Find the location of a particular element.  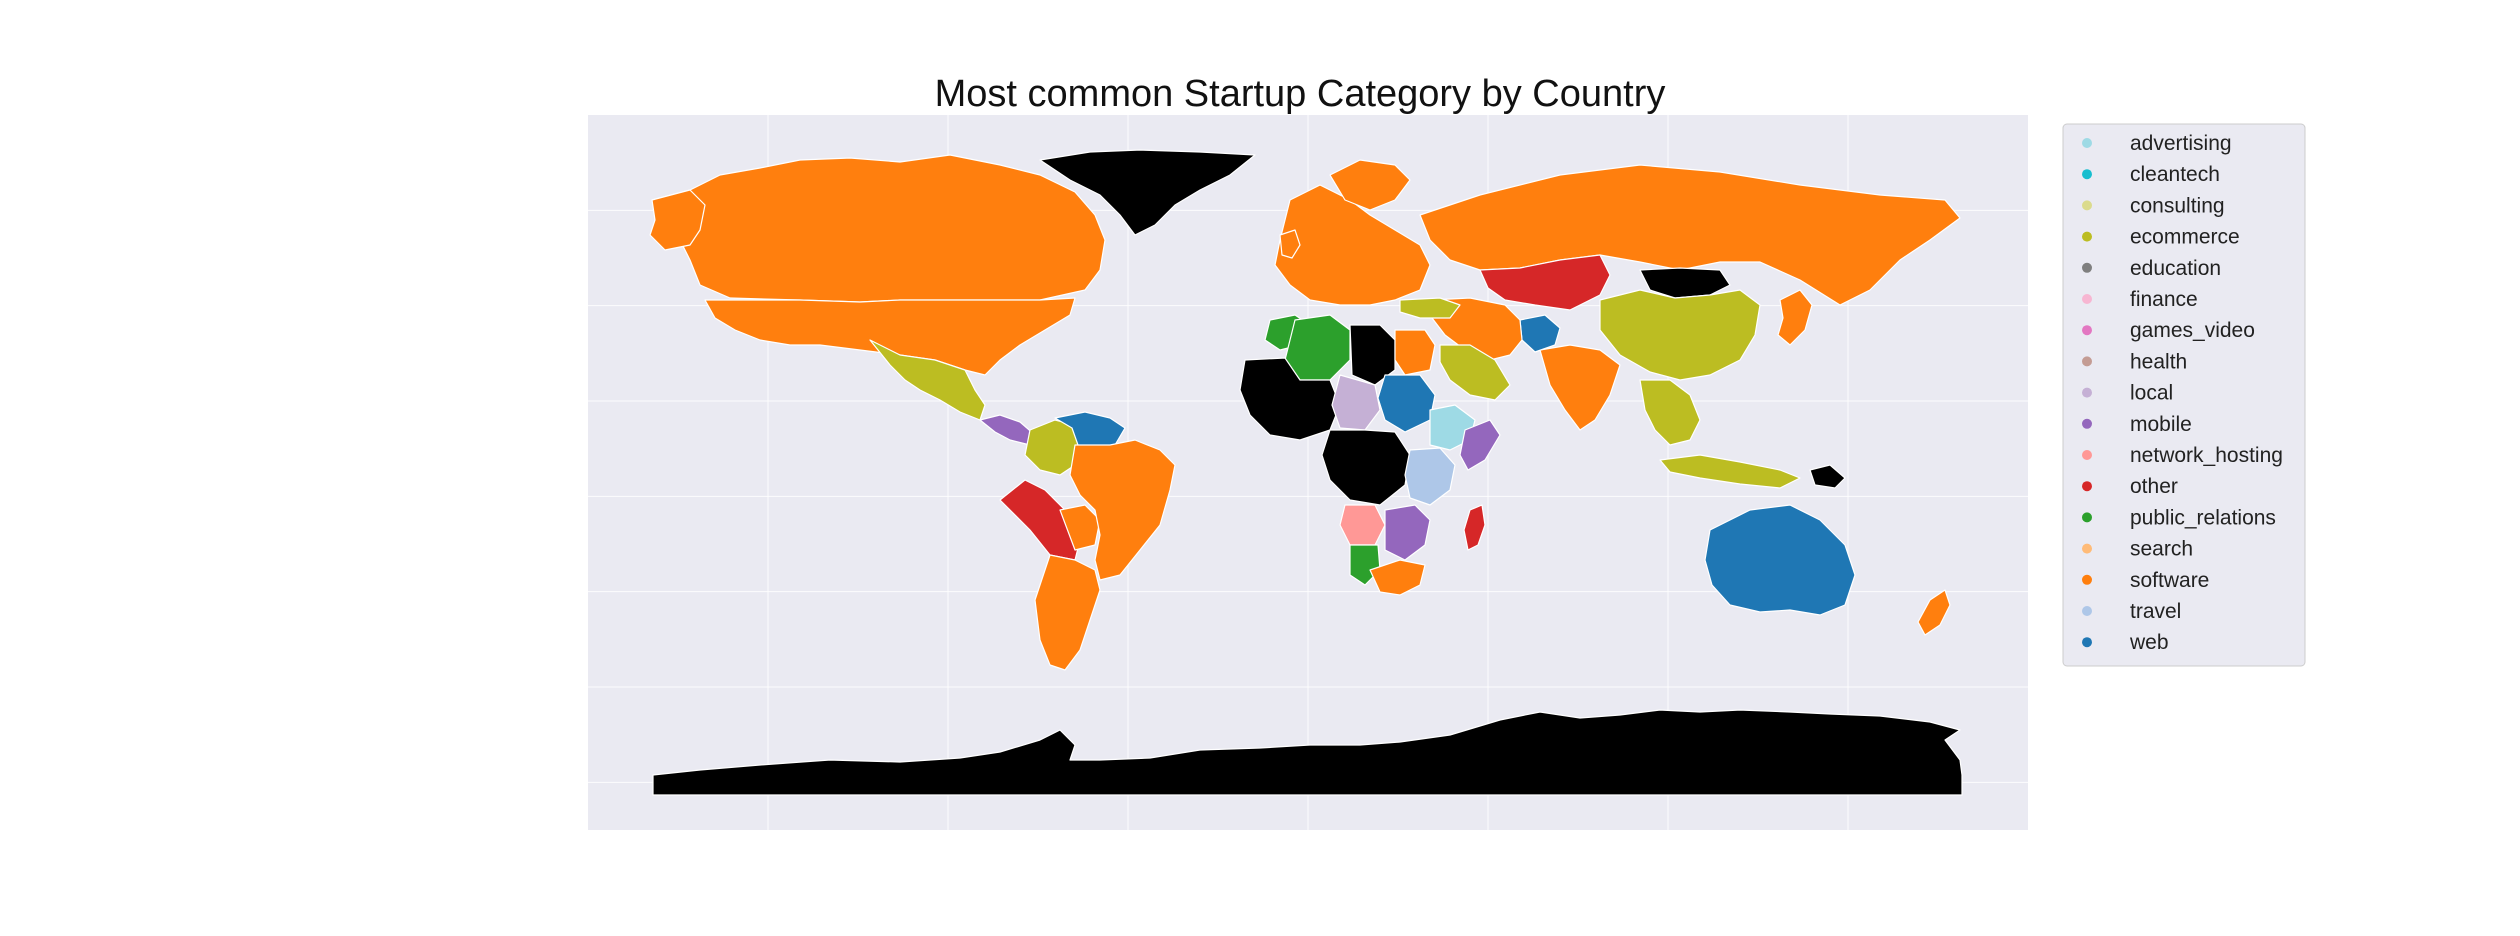

legend-label: web is located at coordinates (2149, 642).